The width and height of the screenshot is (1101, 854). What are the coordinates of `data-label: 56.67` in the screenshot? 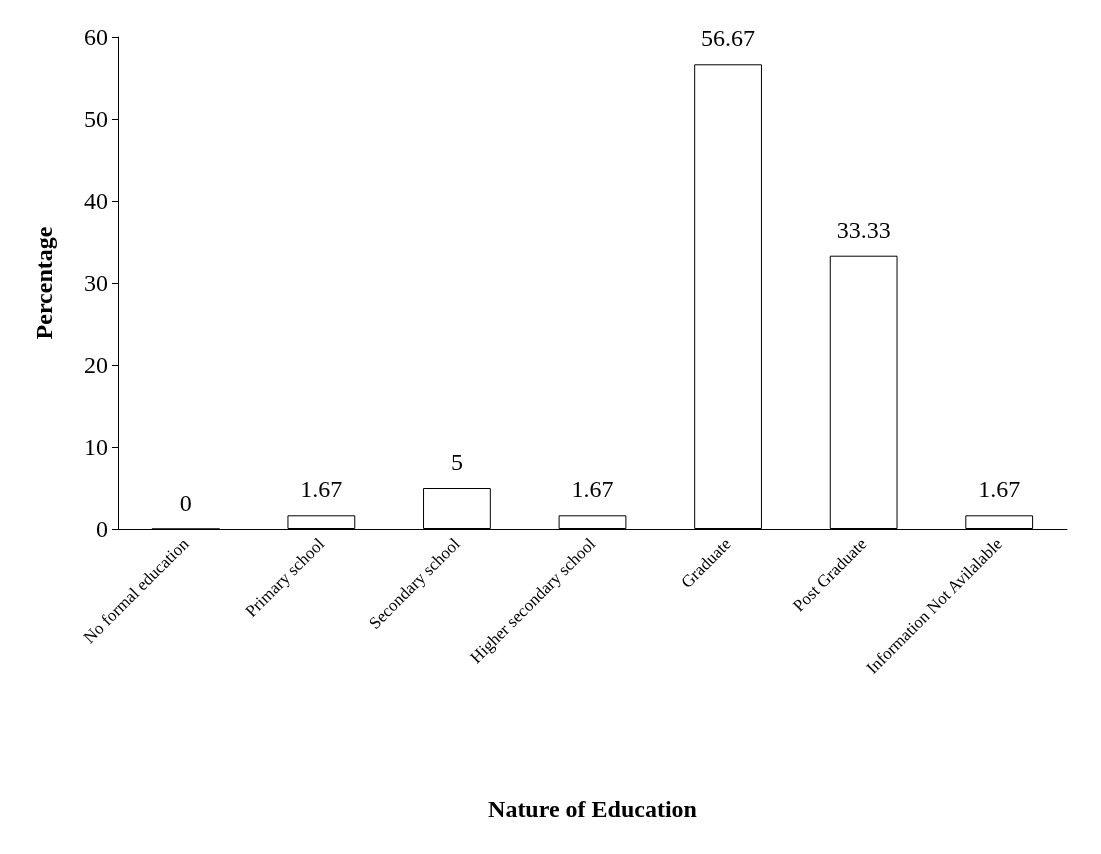 It's located at (728, 38).